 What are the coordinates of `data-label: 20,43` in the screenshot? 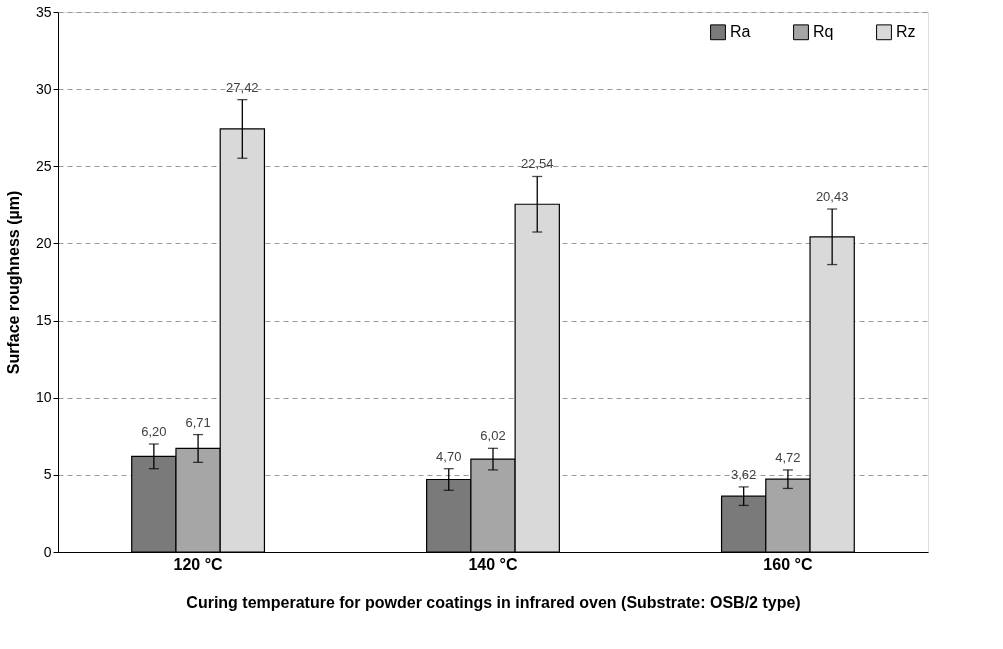 It's located at (832, 197).